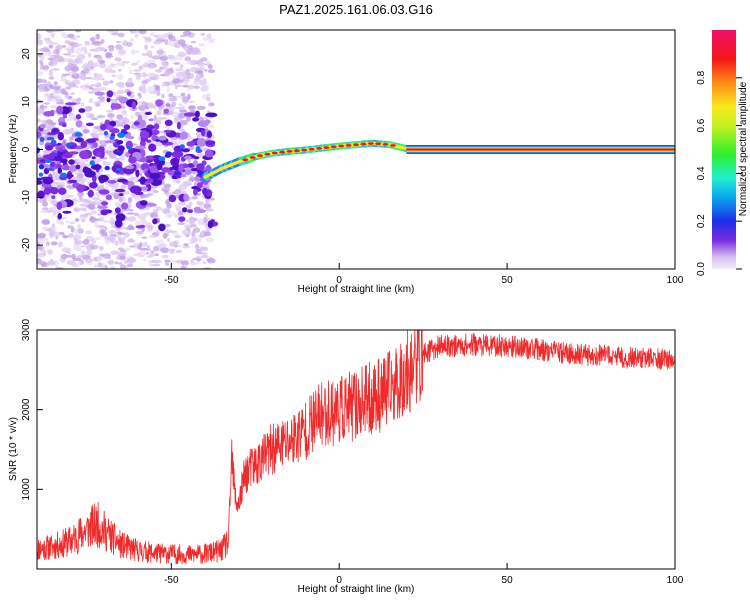 The image size is (750, 600). I want to click on y-tick-label: 0, so click(26, 149).